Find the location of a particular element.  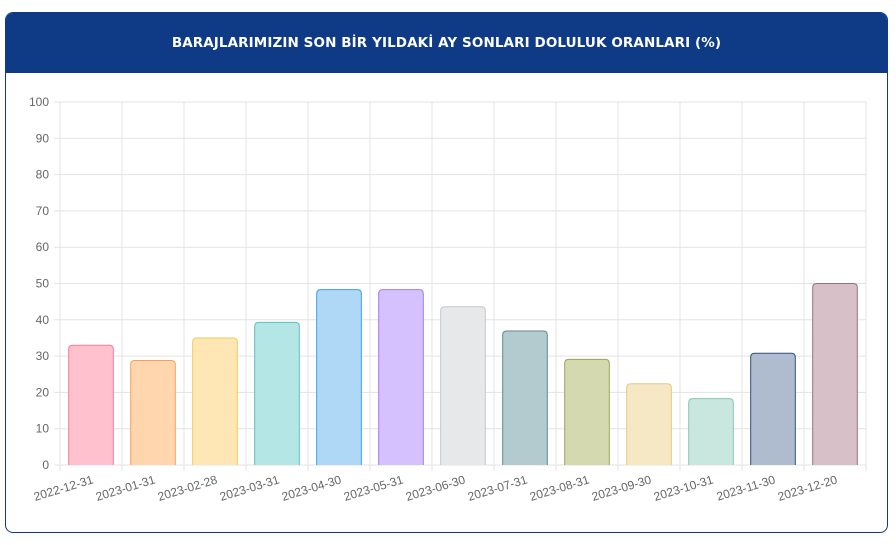

y-tick-label: 100 is located at coordinates (39, 102).